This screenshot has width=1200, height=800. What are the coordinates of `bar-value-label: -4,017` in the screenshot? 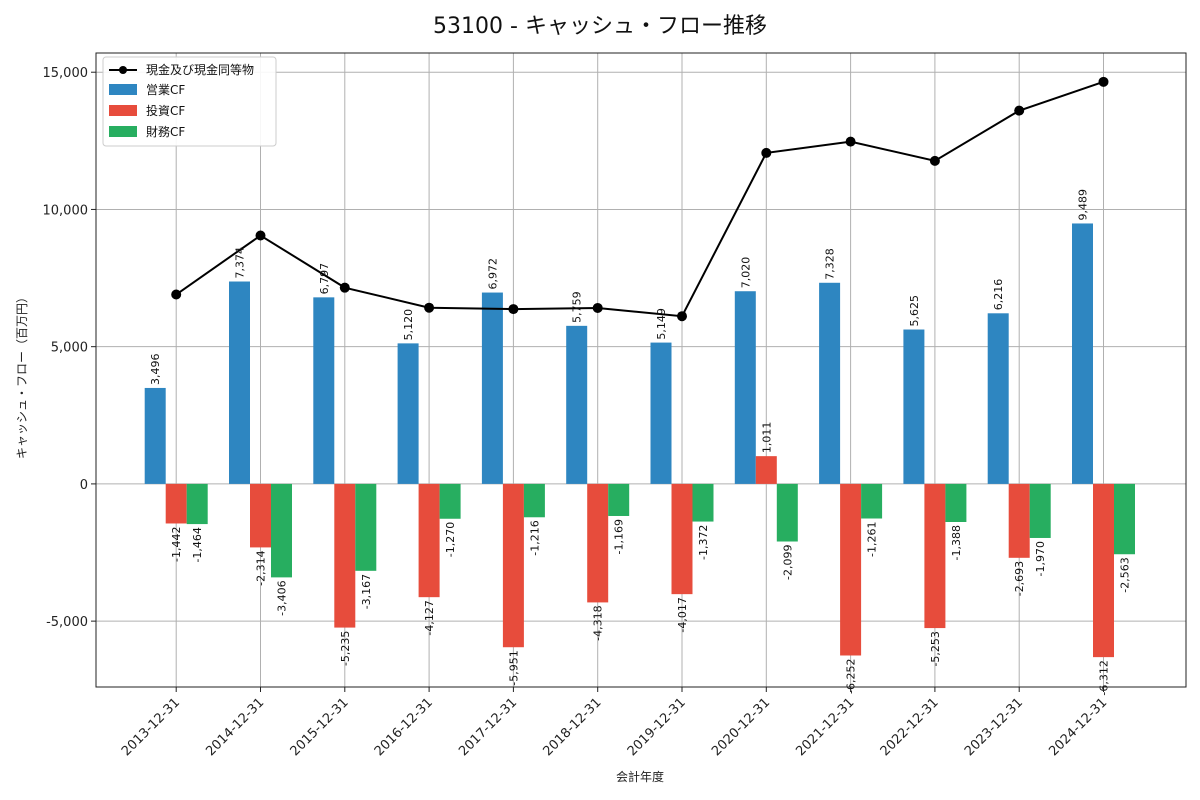 It's located at (682, 614).